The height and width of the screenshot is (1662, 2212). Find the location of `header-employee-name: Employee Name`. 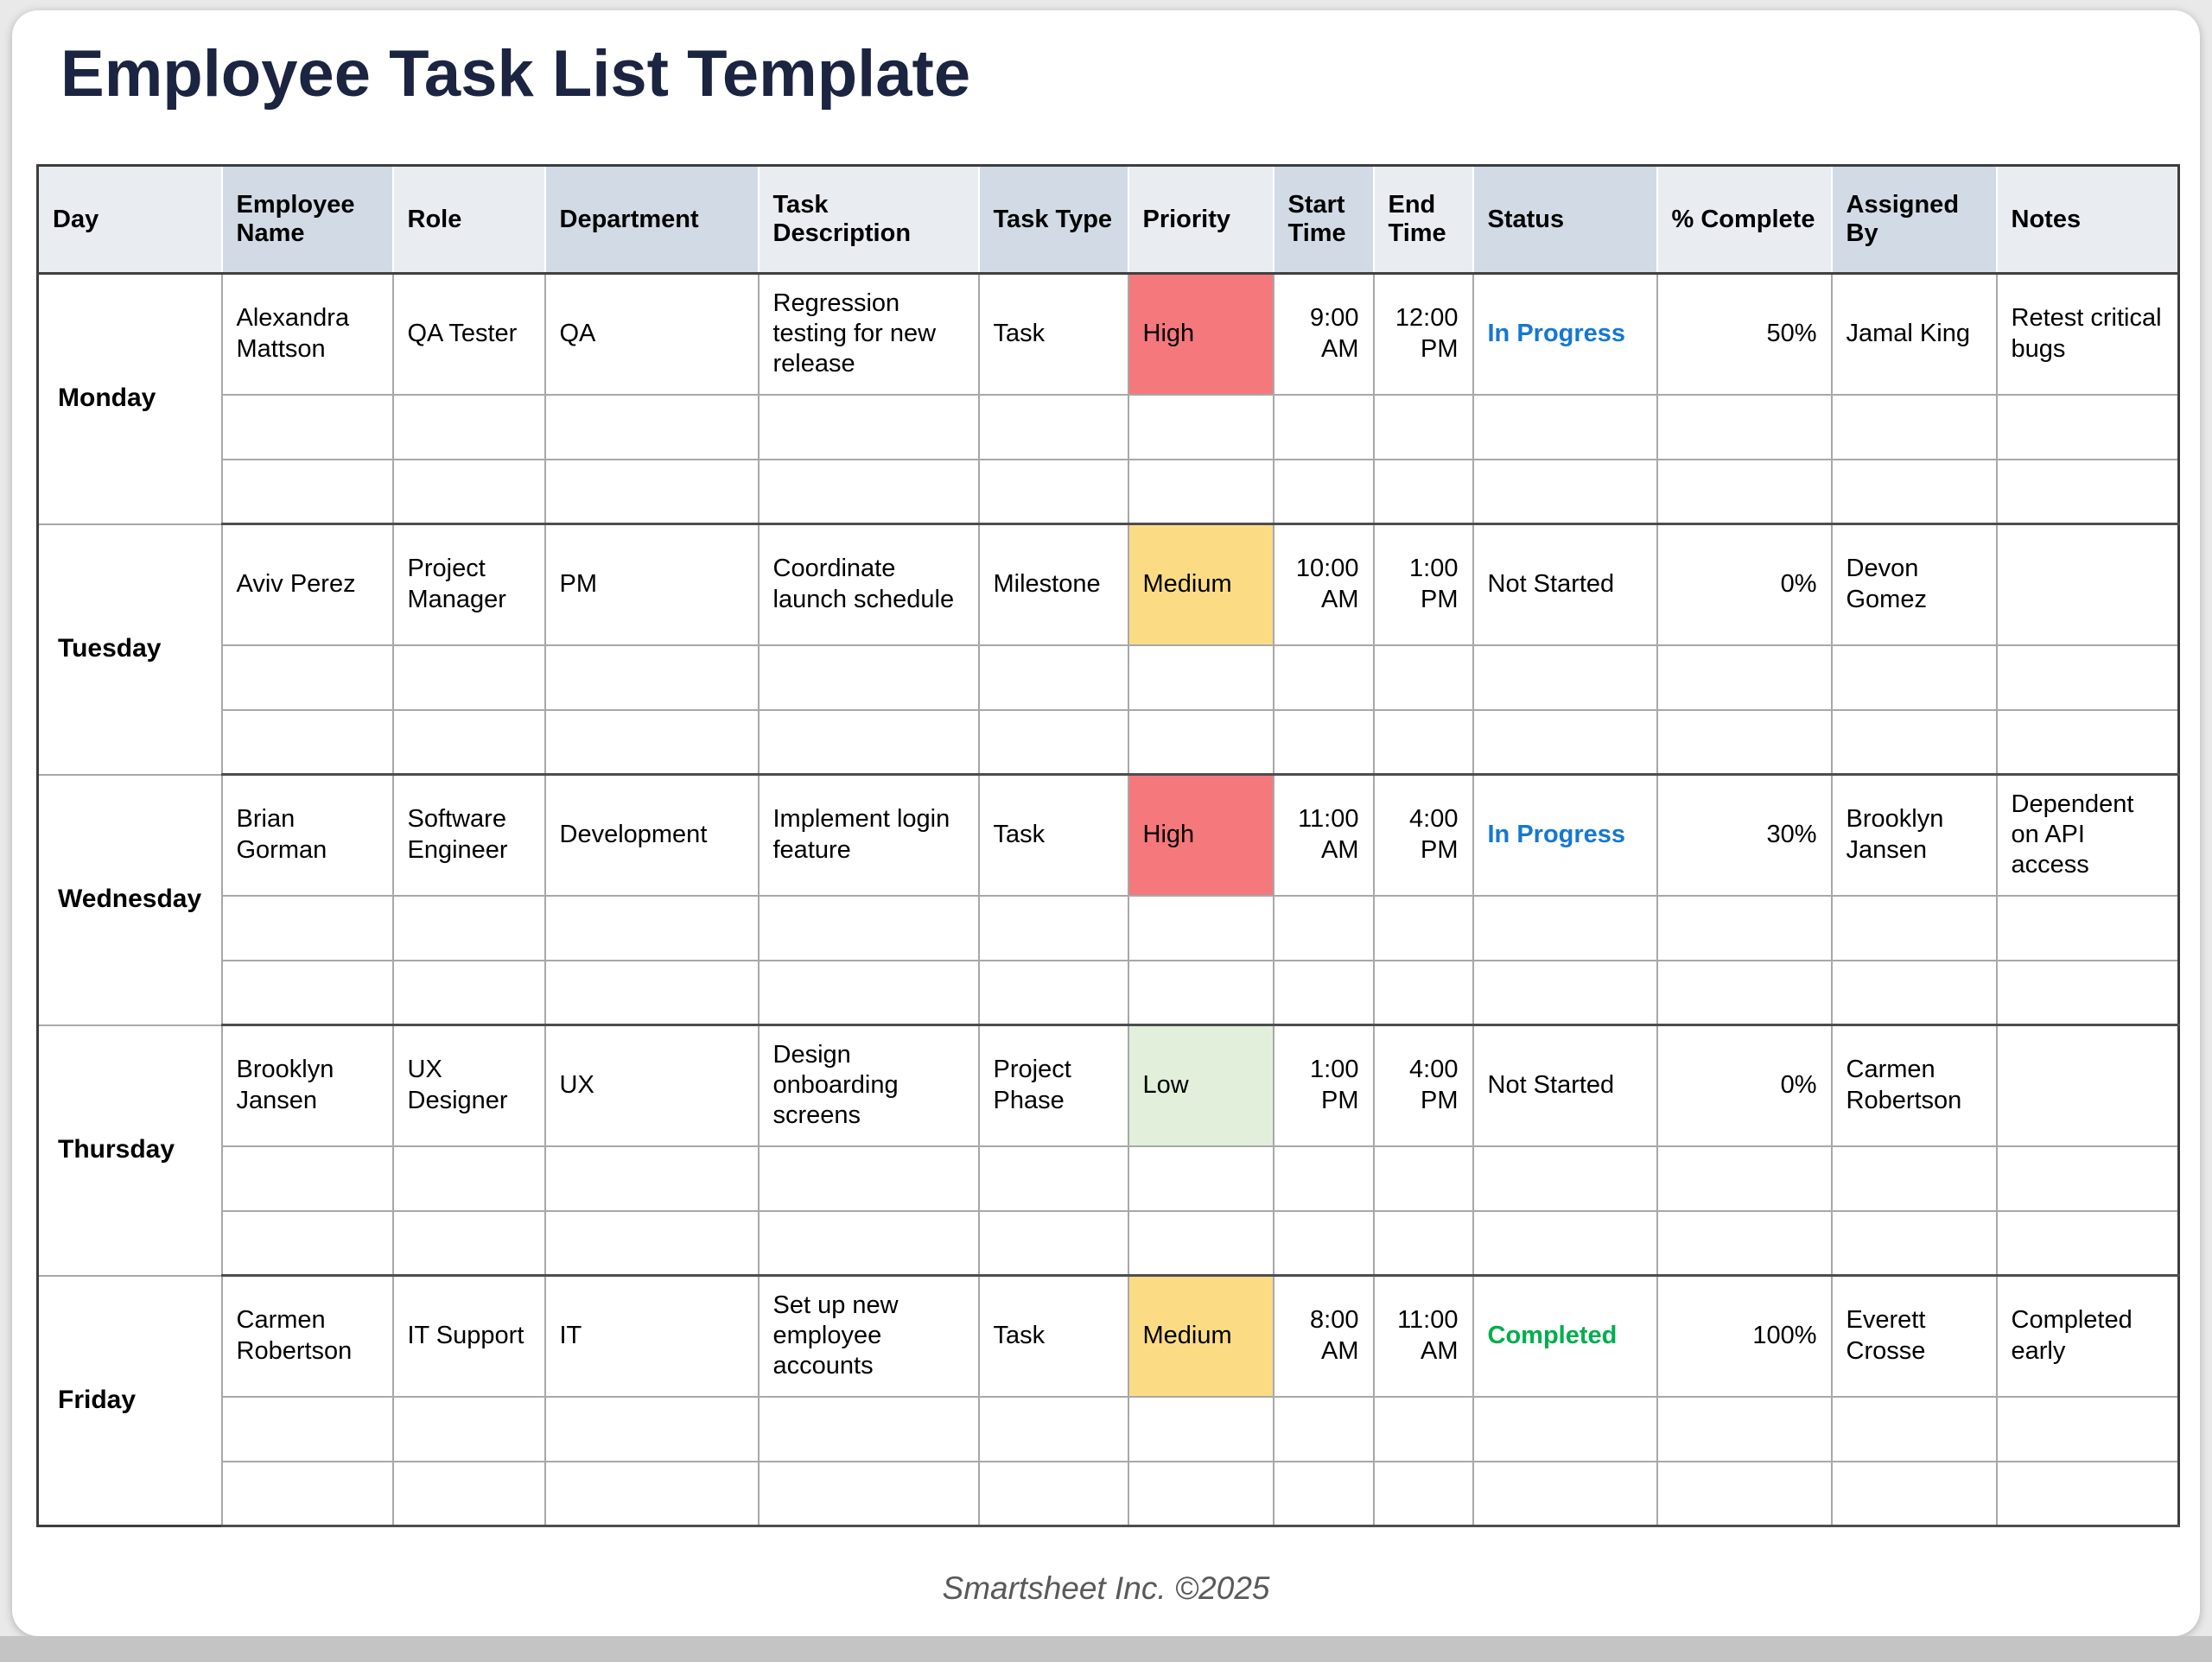

header-employee-name: Employee Name is located at coordinates (307, 220).